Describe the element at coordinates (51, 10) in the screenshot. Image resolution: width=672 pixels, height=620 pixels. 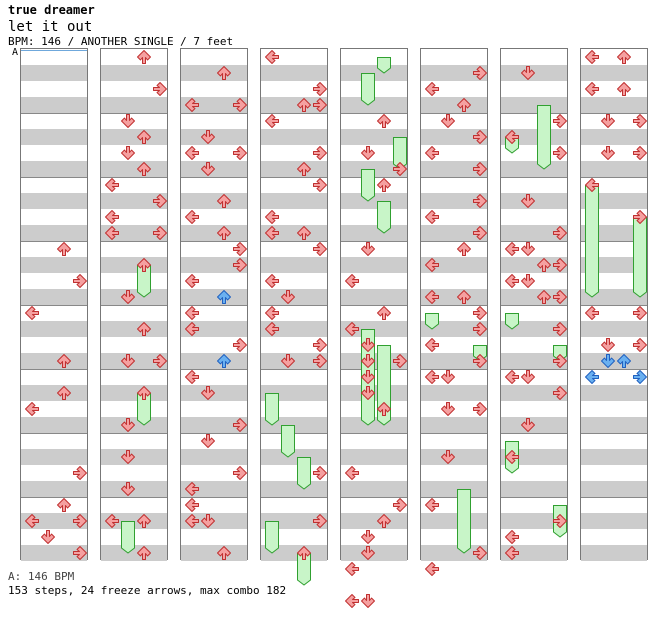
I see `song-title: true dreamer` at that location.